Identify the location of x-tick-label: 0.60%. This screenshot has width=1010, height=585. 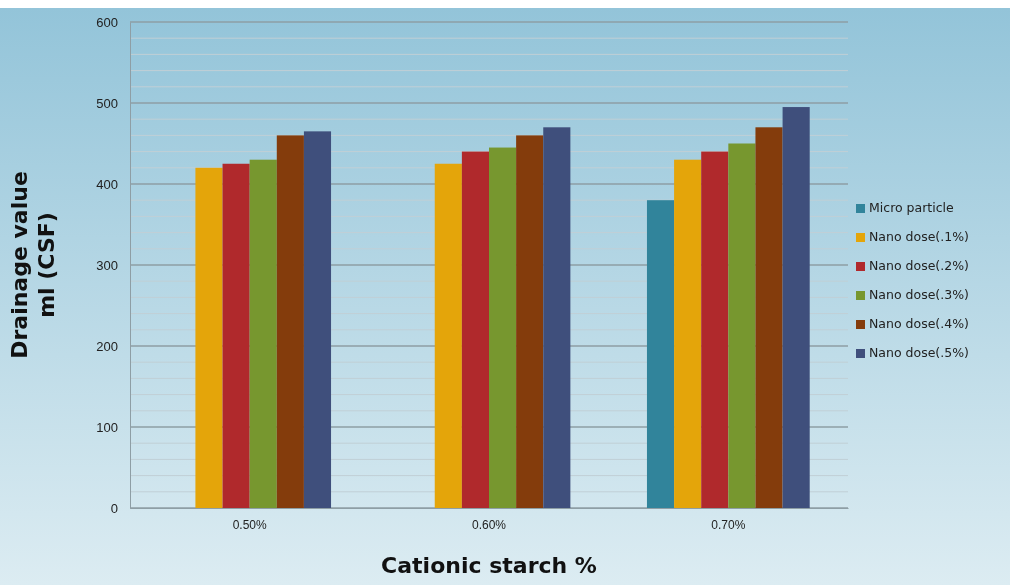
(489, 524).